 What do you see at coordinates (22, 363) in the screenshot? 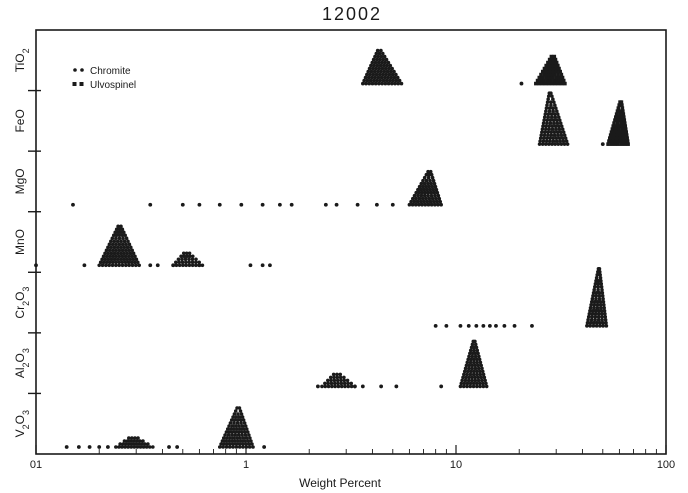
I see `row-label-al2o3: Al2O3` at bounding box center [22, 363].